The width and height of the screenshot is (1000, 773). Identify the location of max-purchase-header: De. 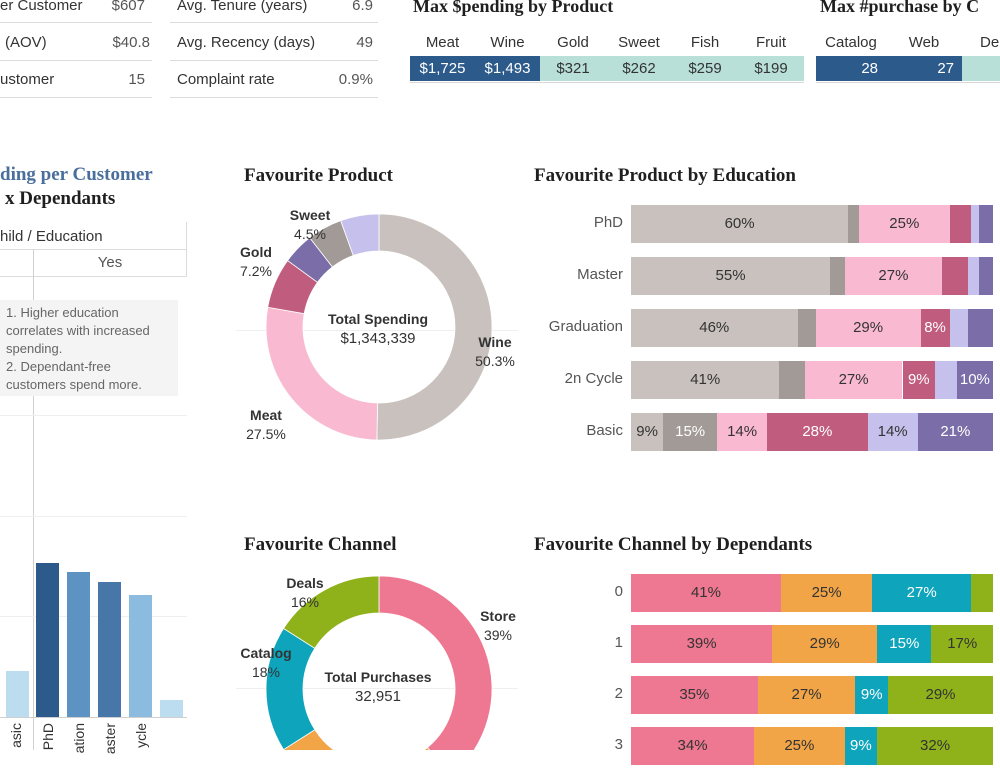
(990, 42).